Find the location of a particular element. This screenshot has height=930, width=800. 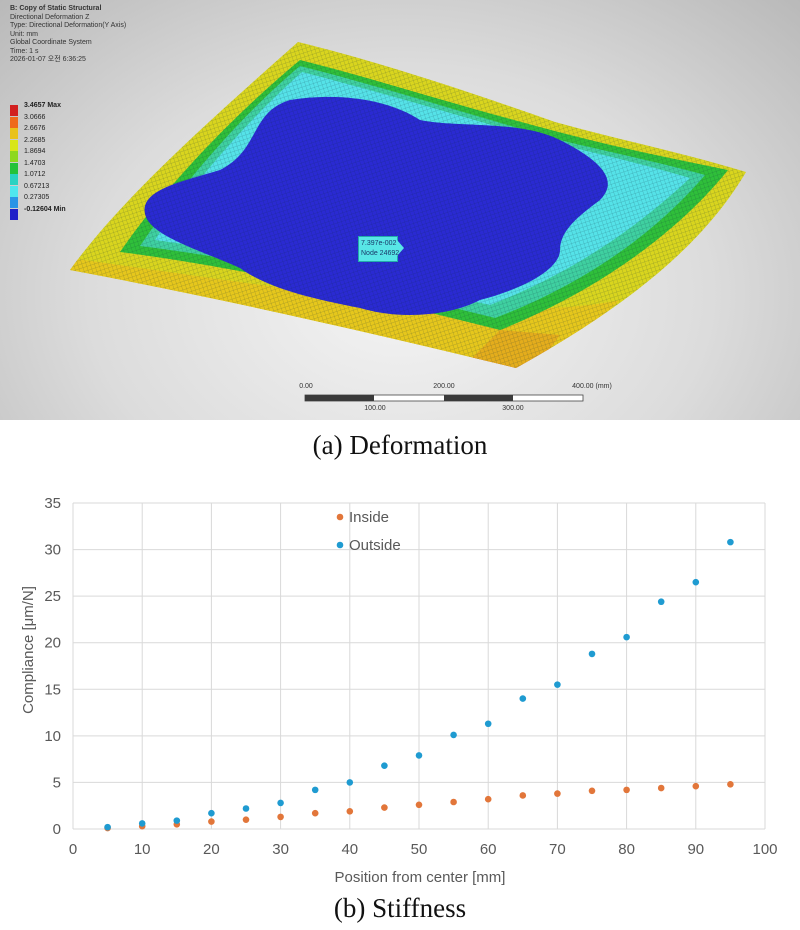

legend-label-inside: Inside is located at coordinates (369, 517).